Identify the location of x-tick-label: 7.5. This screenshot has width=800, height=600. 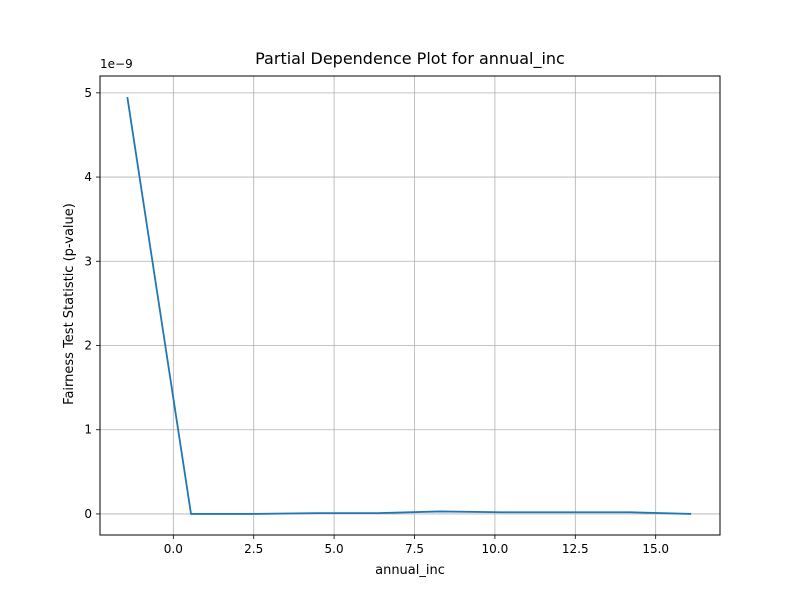
(414, 549).